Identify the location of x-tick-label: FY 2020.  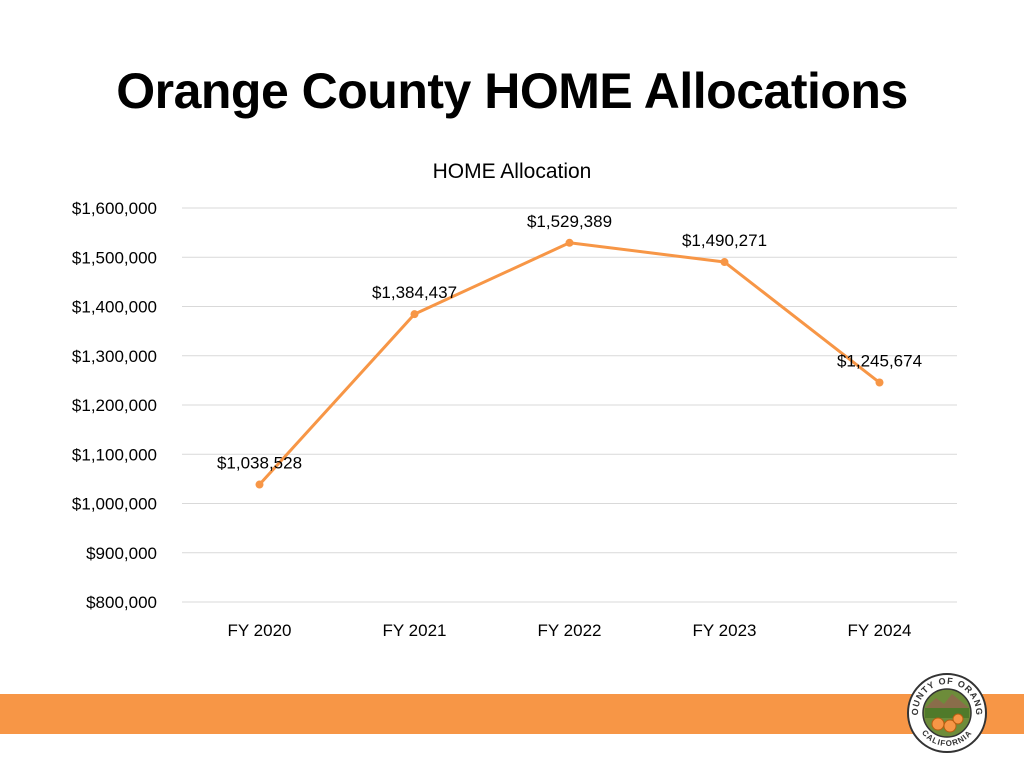
(260, 630).